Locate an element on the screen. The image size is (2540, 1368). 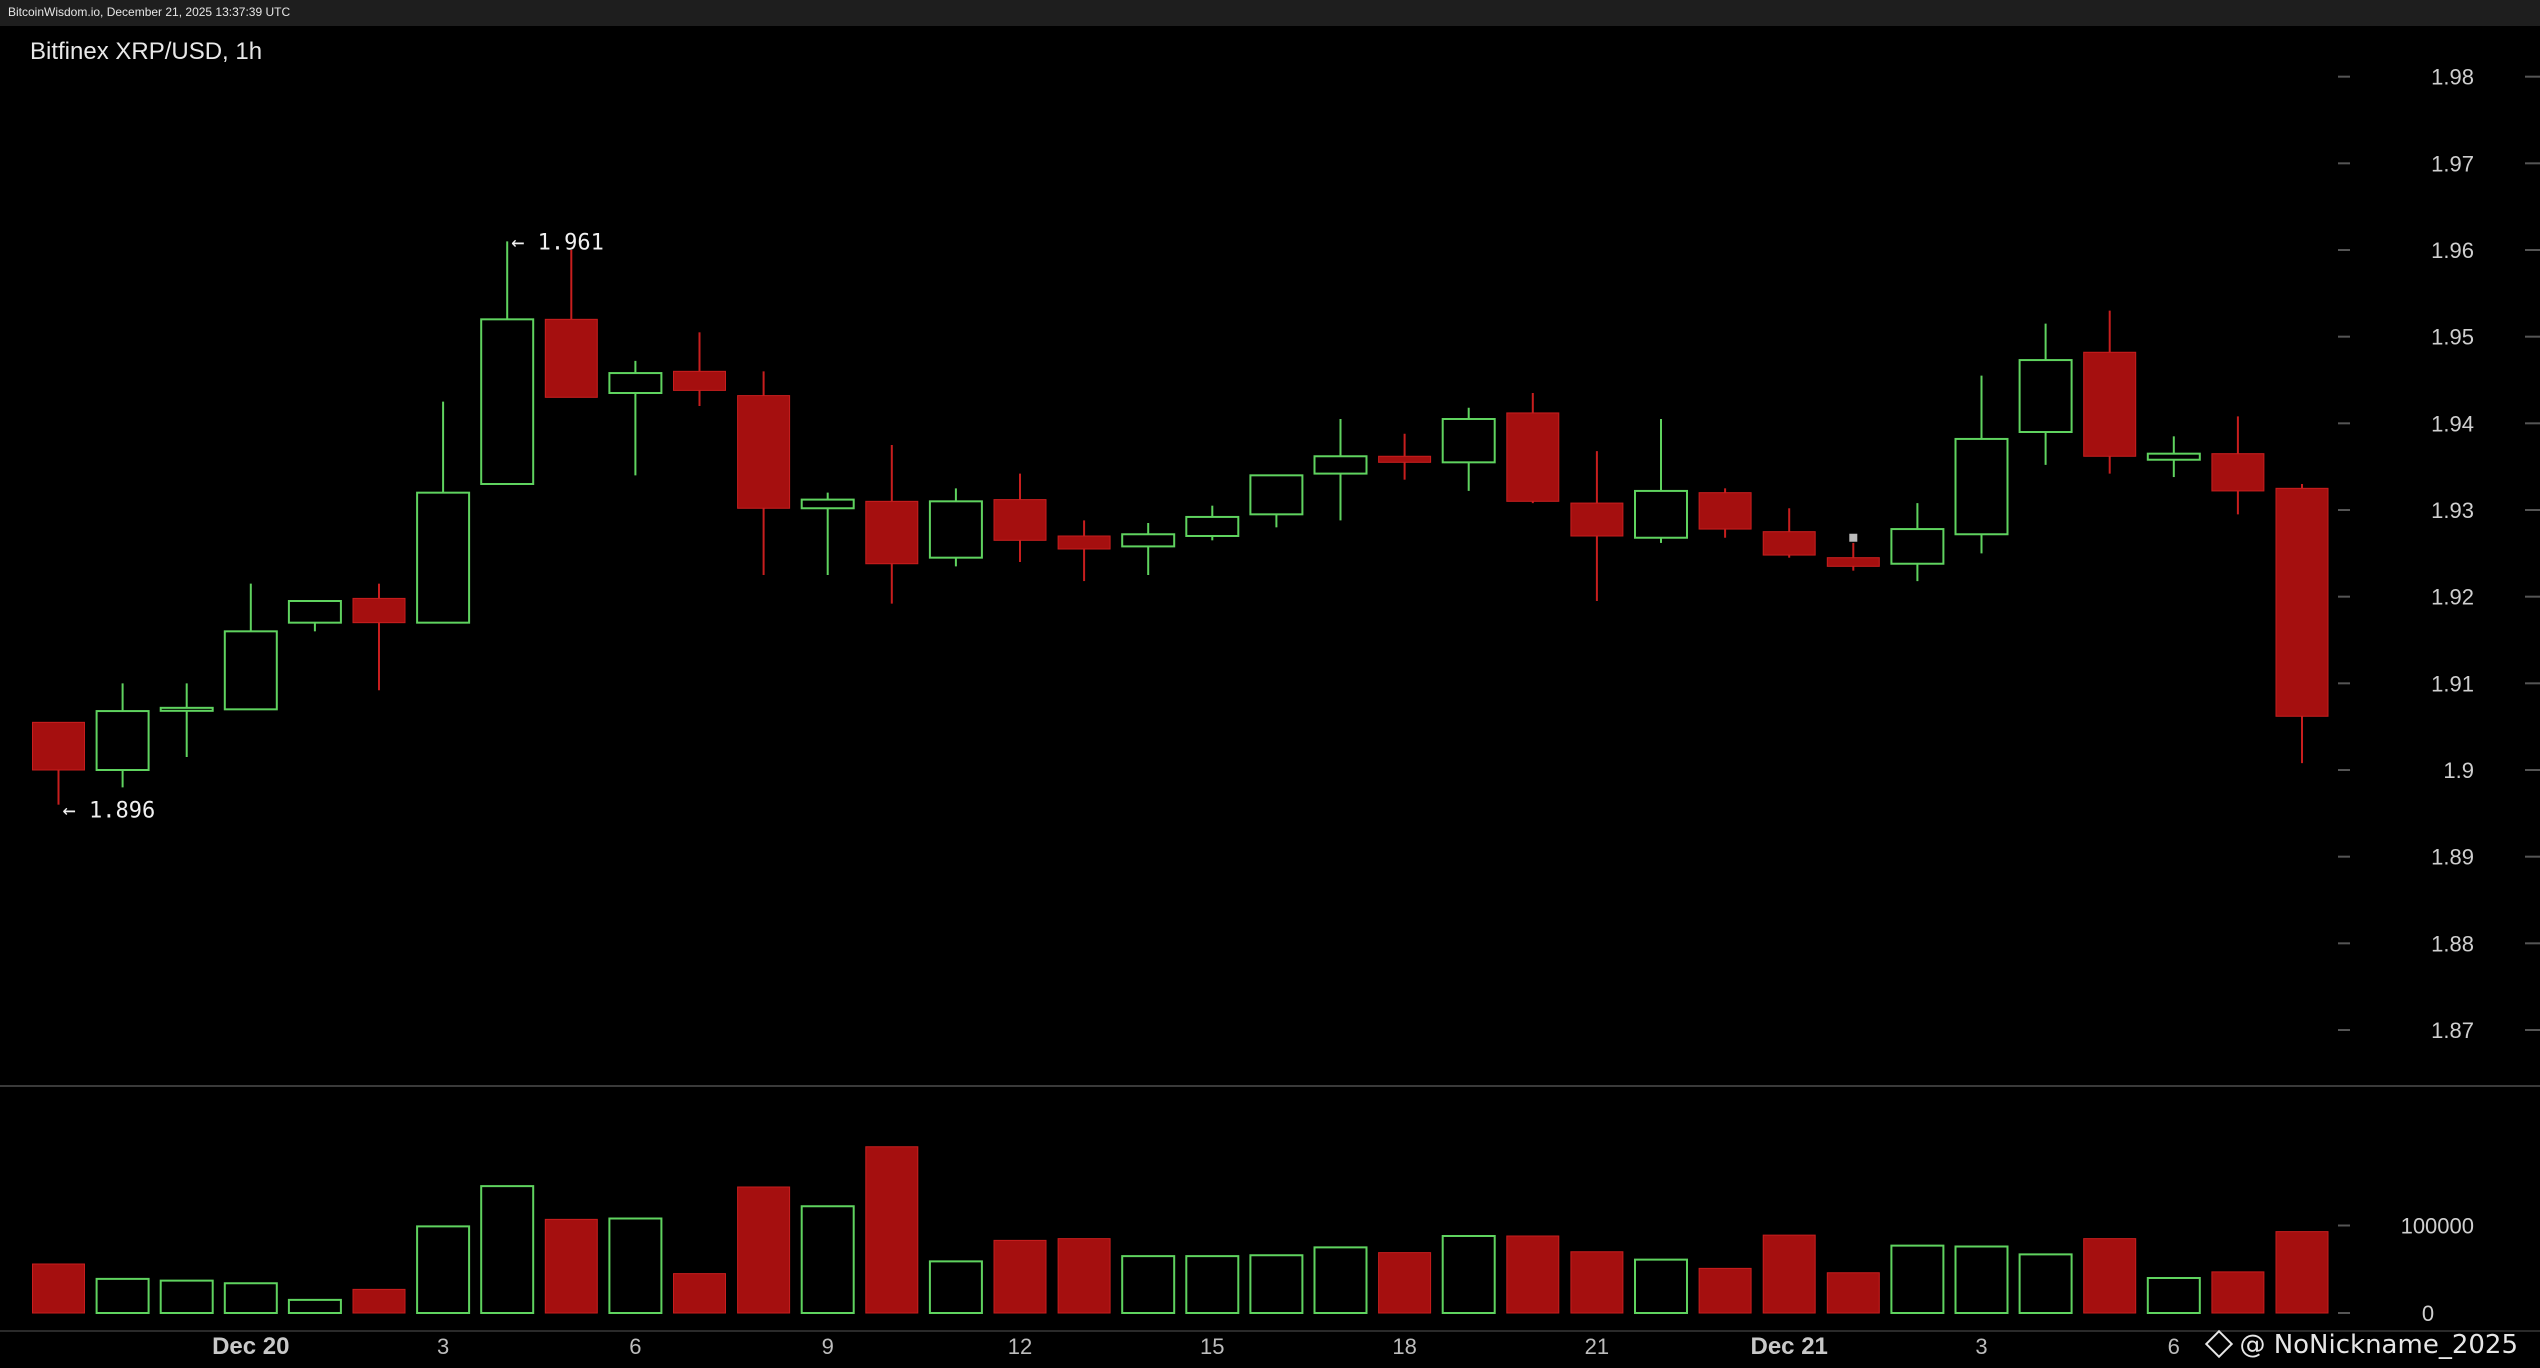
price-tick-label: 1.88 is located at coordinates (2452, 943).